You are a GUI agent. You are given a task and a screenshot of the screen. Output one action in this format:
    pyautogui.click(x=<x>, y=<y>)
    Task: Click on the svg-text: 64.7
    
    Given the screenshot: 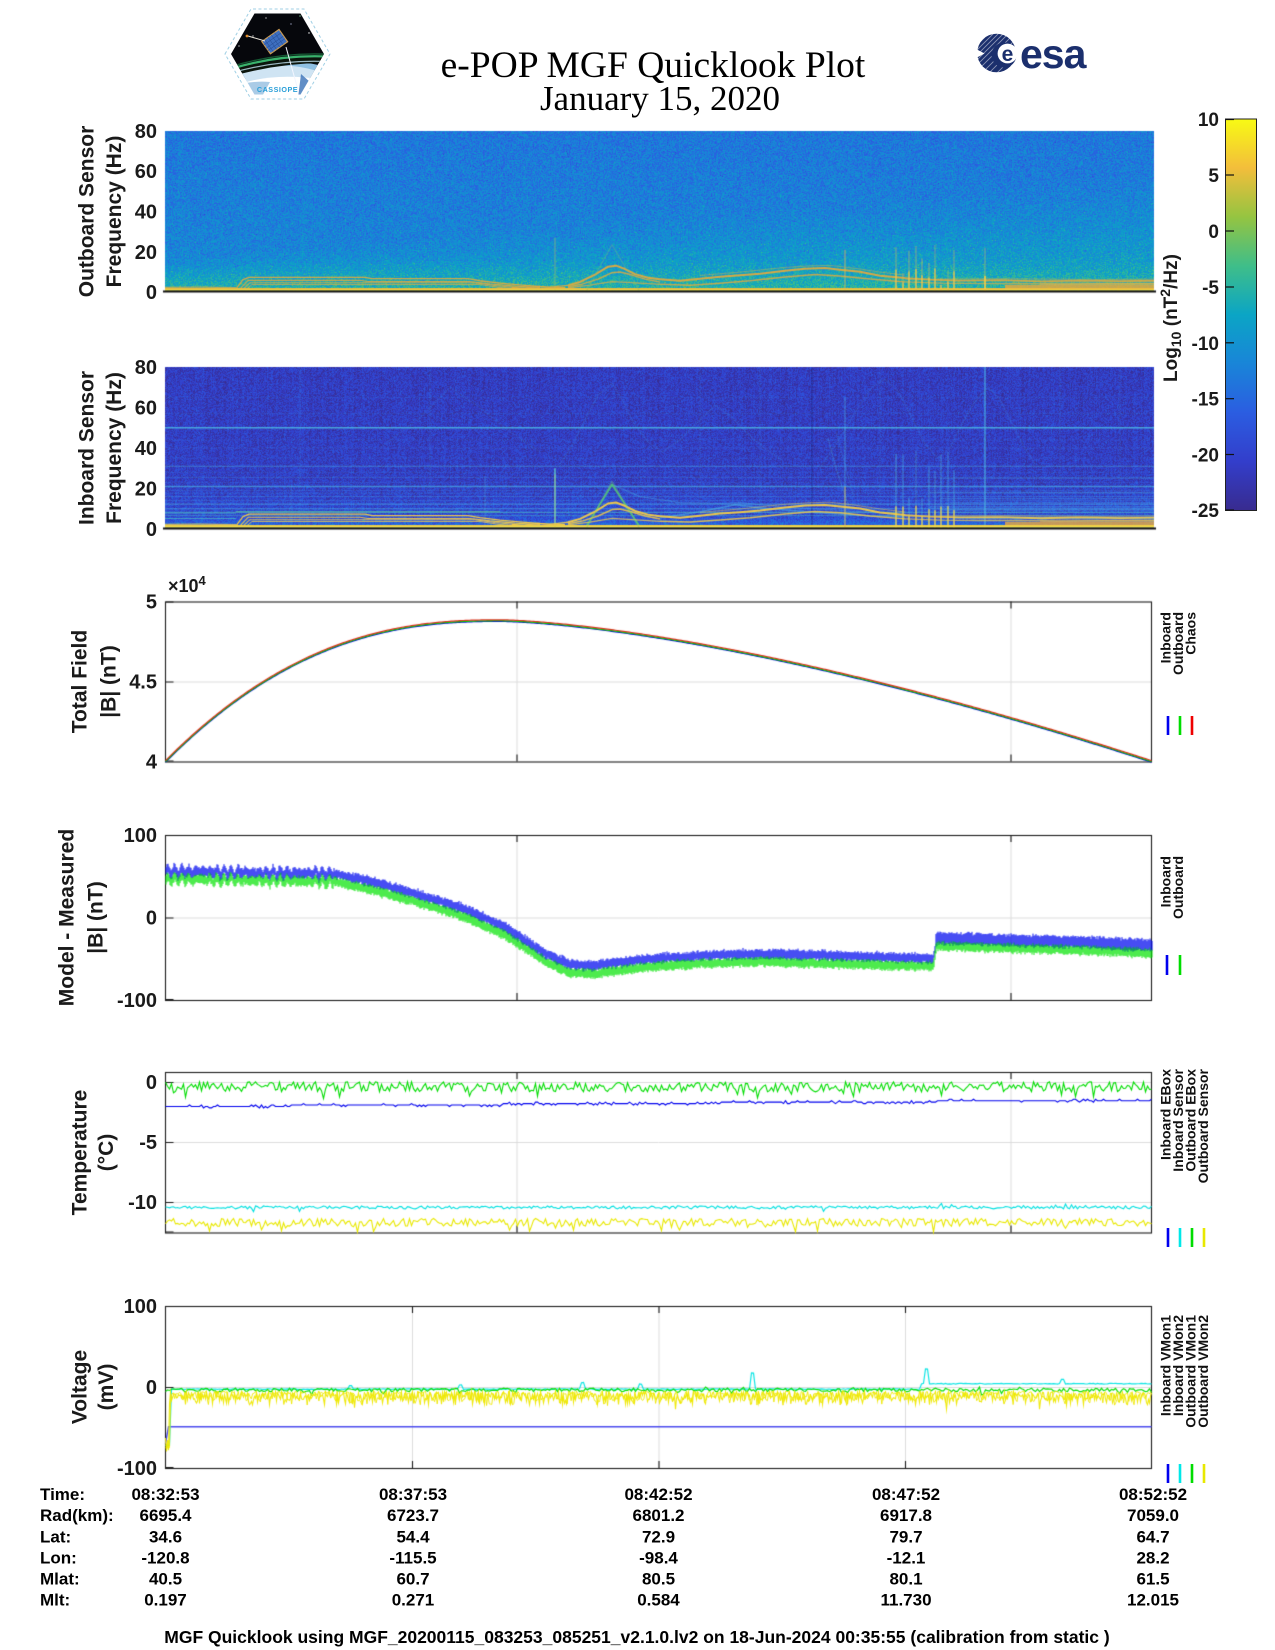 What is the action you would take?
    pyautogui.click(x=1152, y=1537)
    